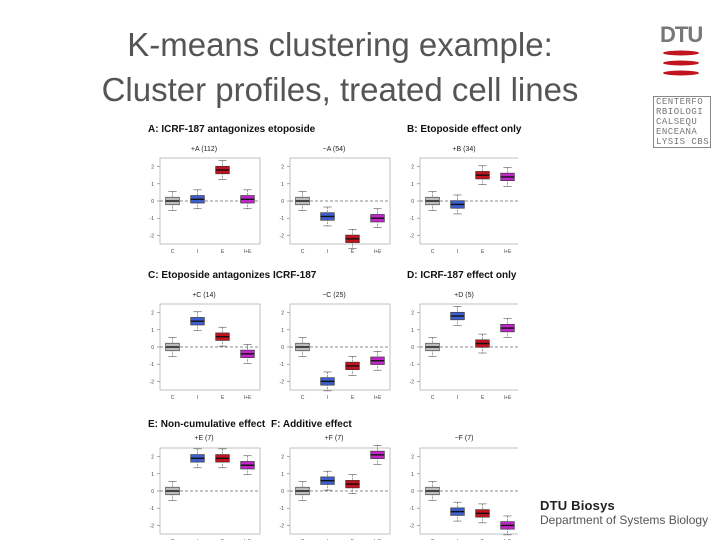  Describe the element at coordinates (232, 275) in the screenshot. I see `section-title-c: C: Etoposide antagonizes ICRF-187` at that location.